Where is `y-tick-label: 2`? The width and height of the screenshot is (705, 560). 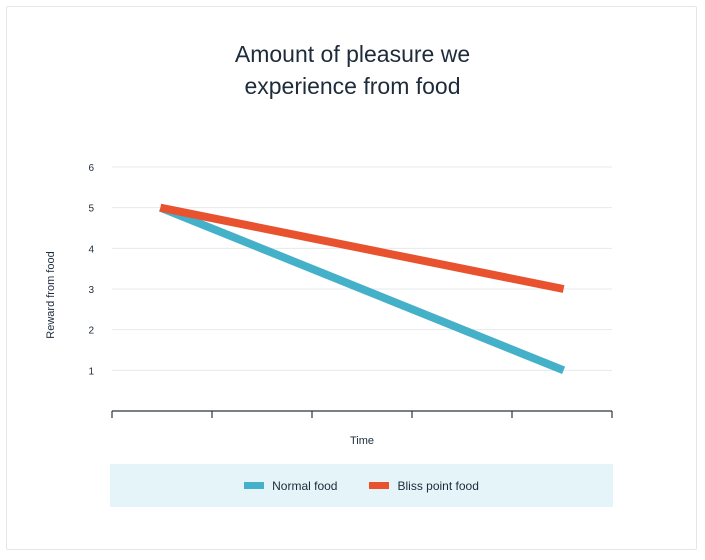 y-tick-label: 2 is located at coordinates (91, 331).